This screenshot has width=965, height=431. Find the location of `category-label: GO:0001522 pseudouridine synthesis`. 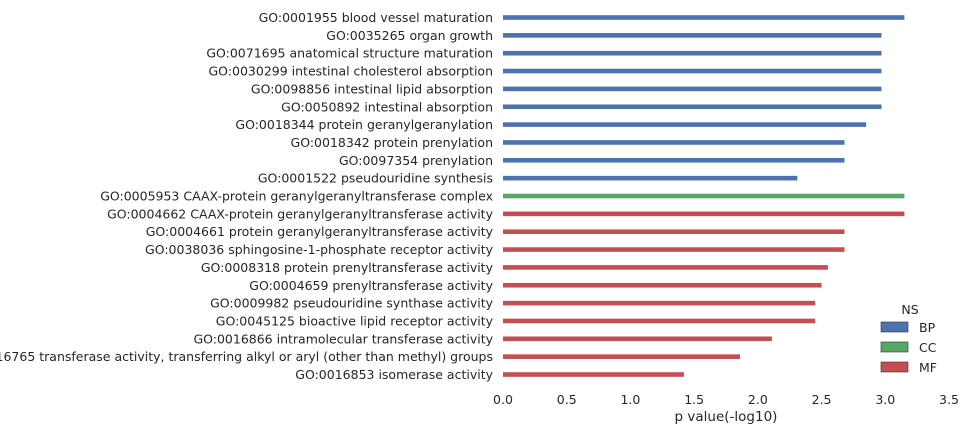

category-label: GO:0001522 pseudouridine synthesis is located at coordinates (375, 178).